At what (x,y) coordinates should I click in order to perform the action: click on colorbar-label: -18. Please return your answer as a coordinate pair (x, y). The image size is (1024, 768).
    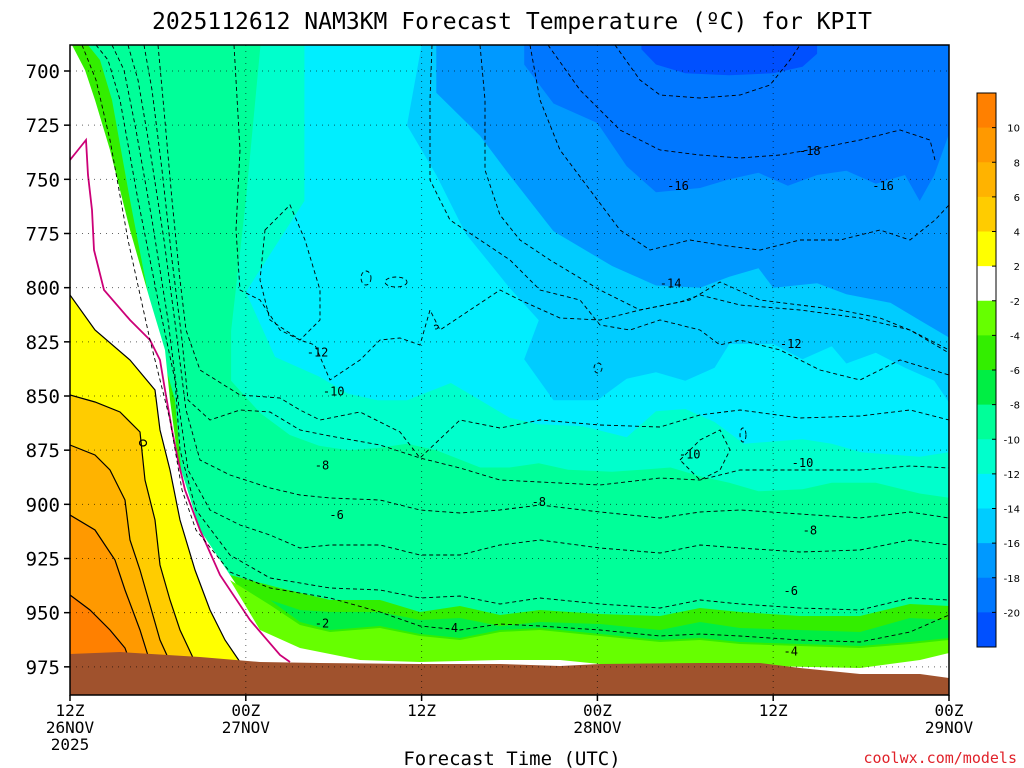
    Looking at the image, I should click on (1012, 579).